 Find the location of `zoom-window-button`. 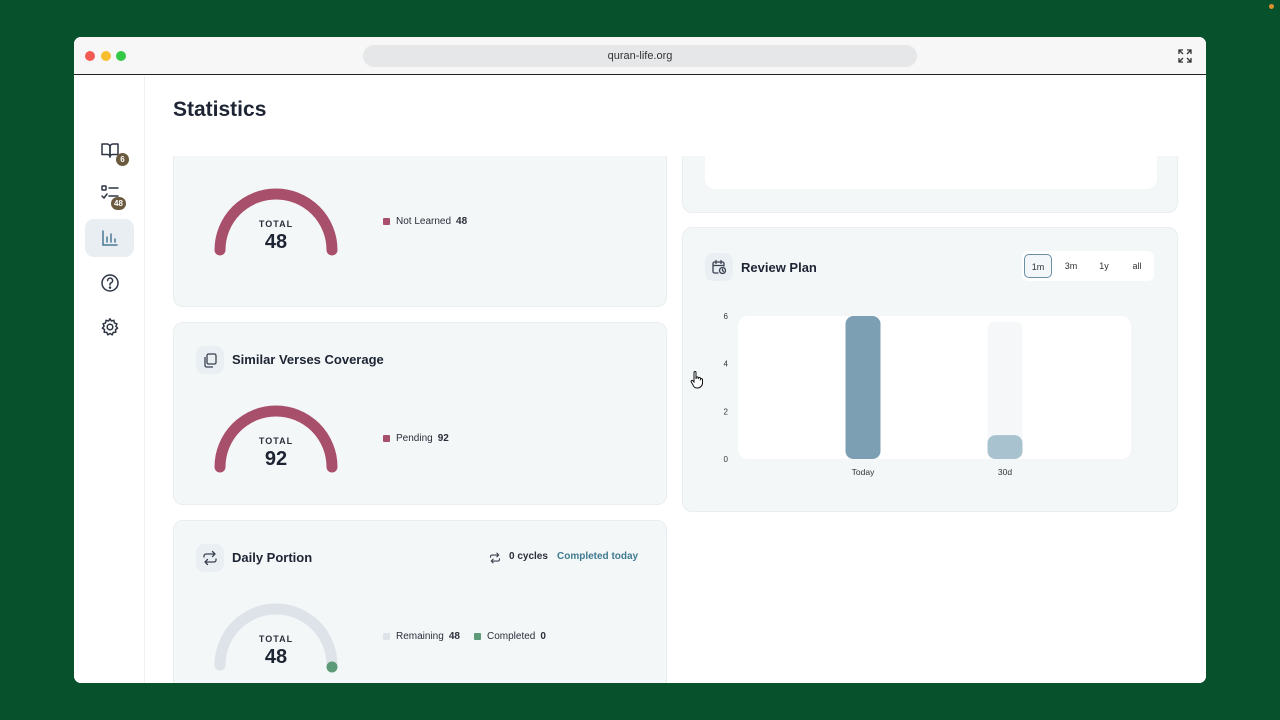

zoom-window-button is located at coordinates (121, 56).